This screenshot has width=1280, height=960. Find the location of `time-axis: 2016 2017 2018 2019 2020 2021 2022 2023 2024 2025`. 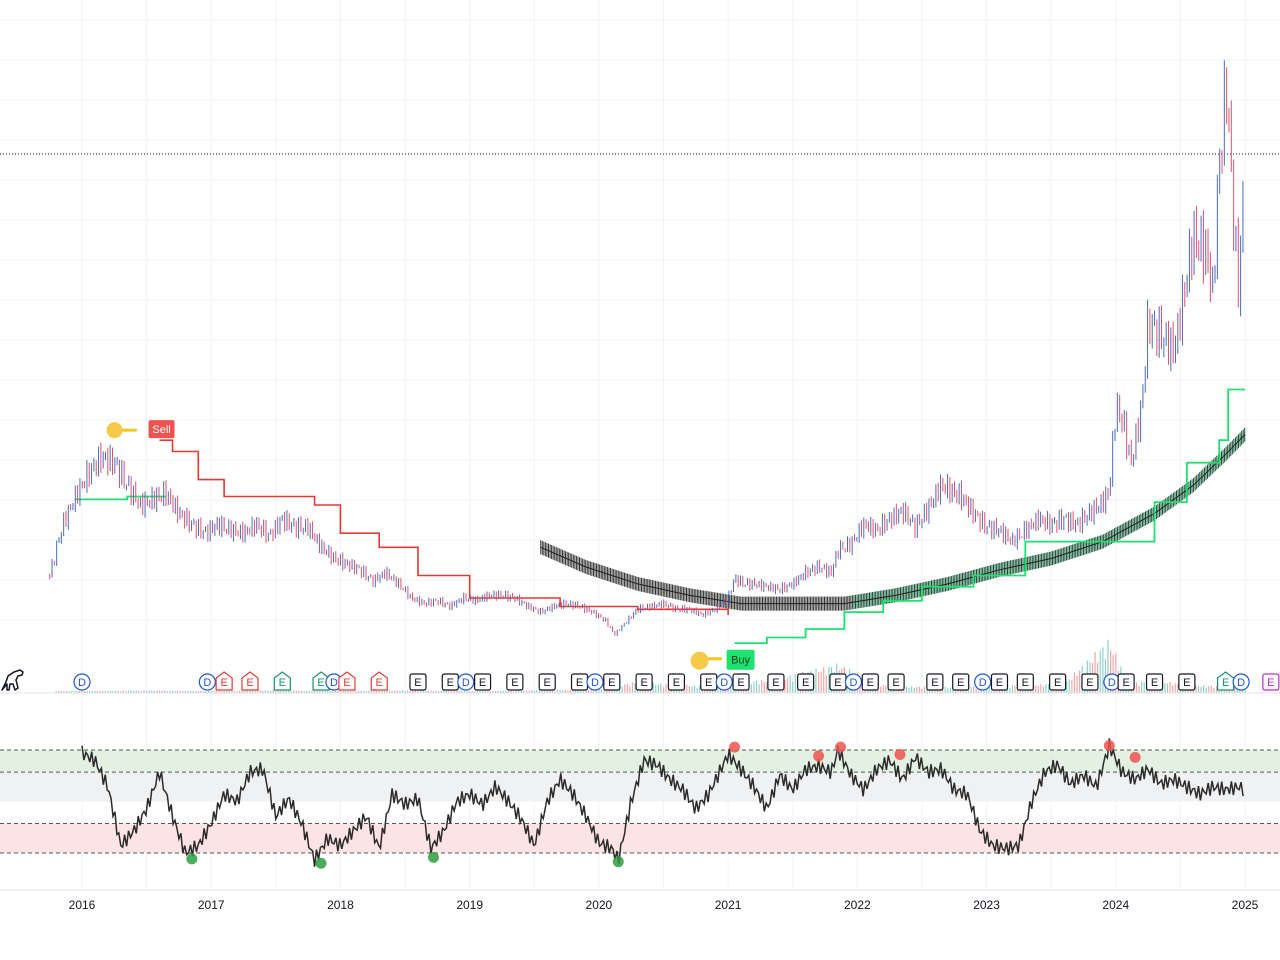

time-axis: 2016 2017 2018 2019 2020 2021 2022 2023 2024 2025 is located at coordinates (664, 905).